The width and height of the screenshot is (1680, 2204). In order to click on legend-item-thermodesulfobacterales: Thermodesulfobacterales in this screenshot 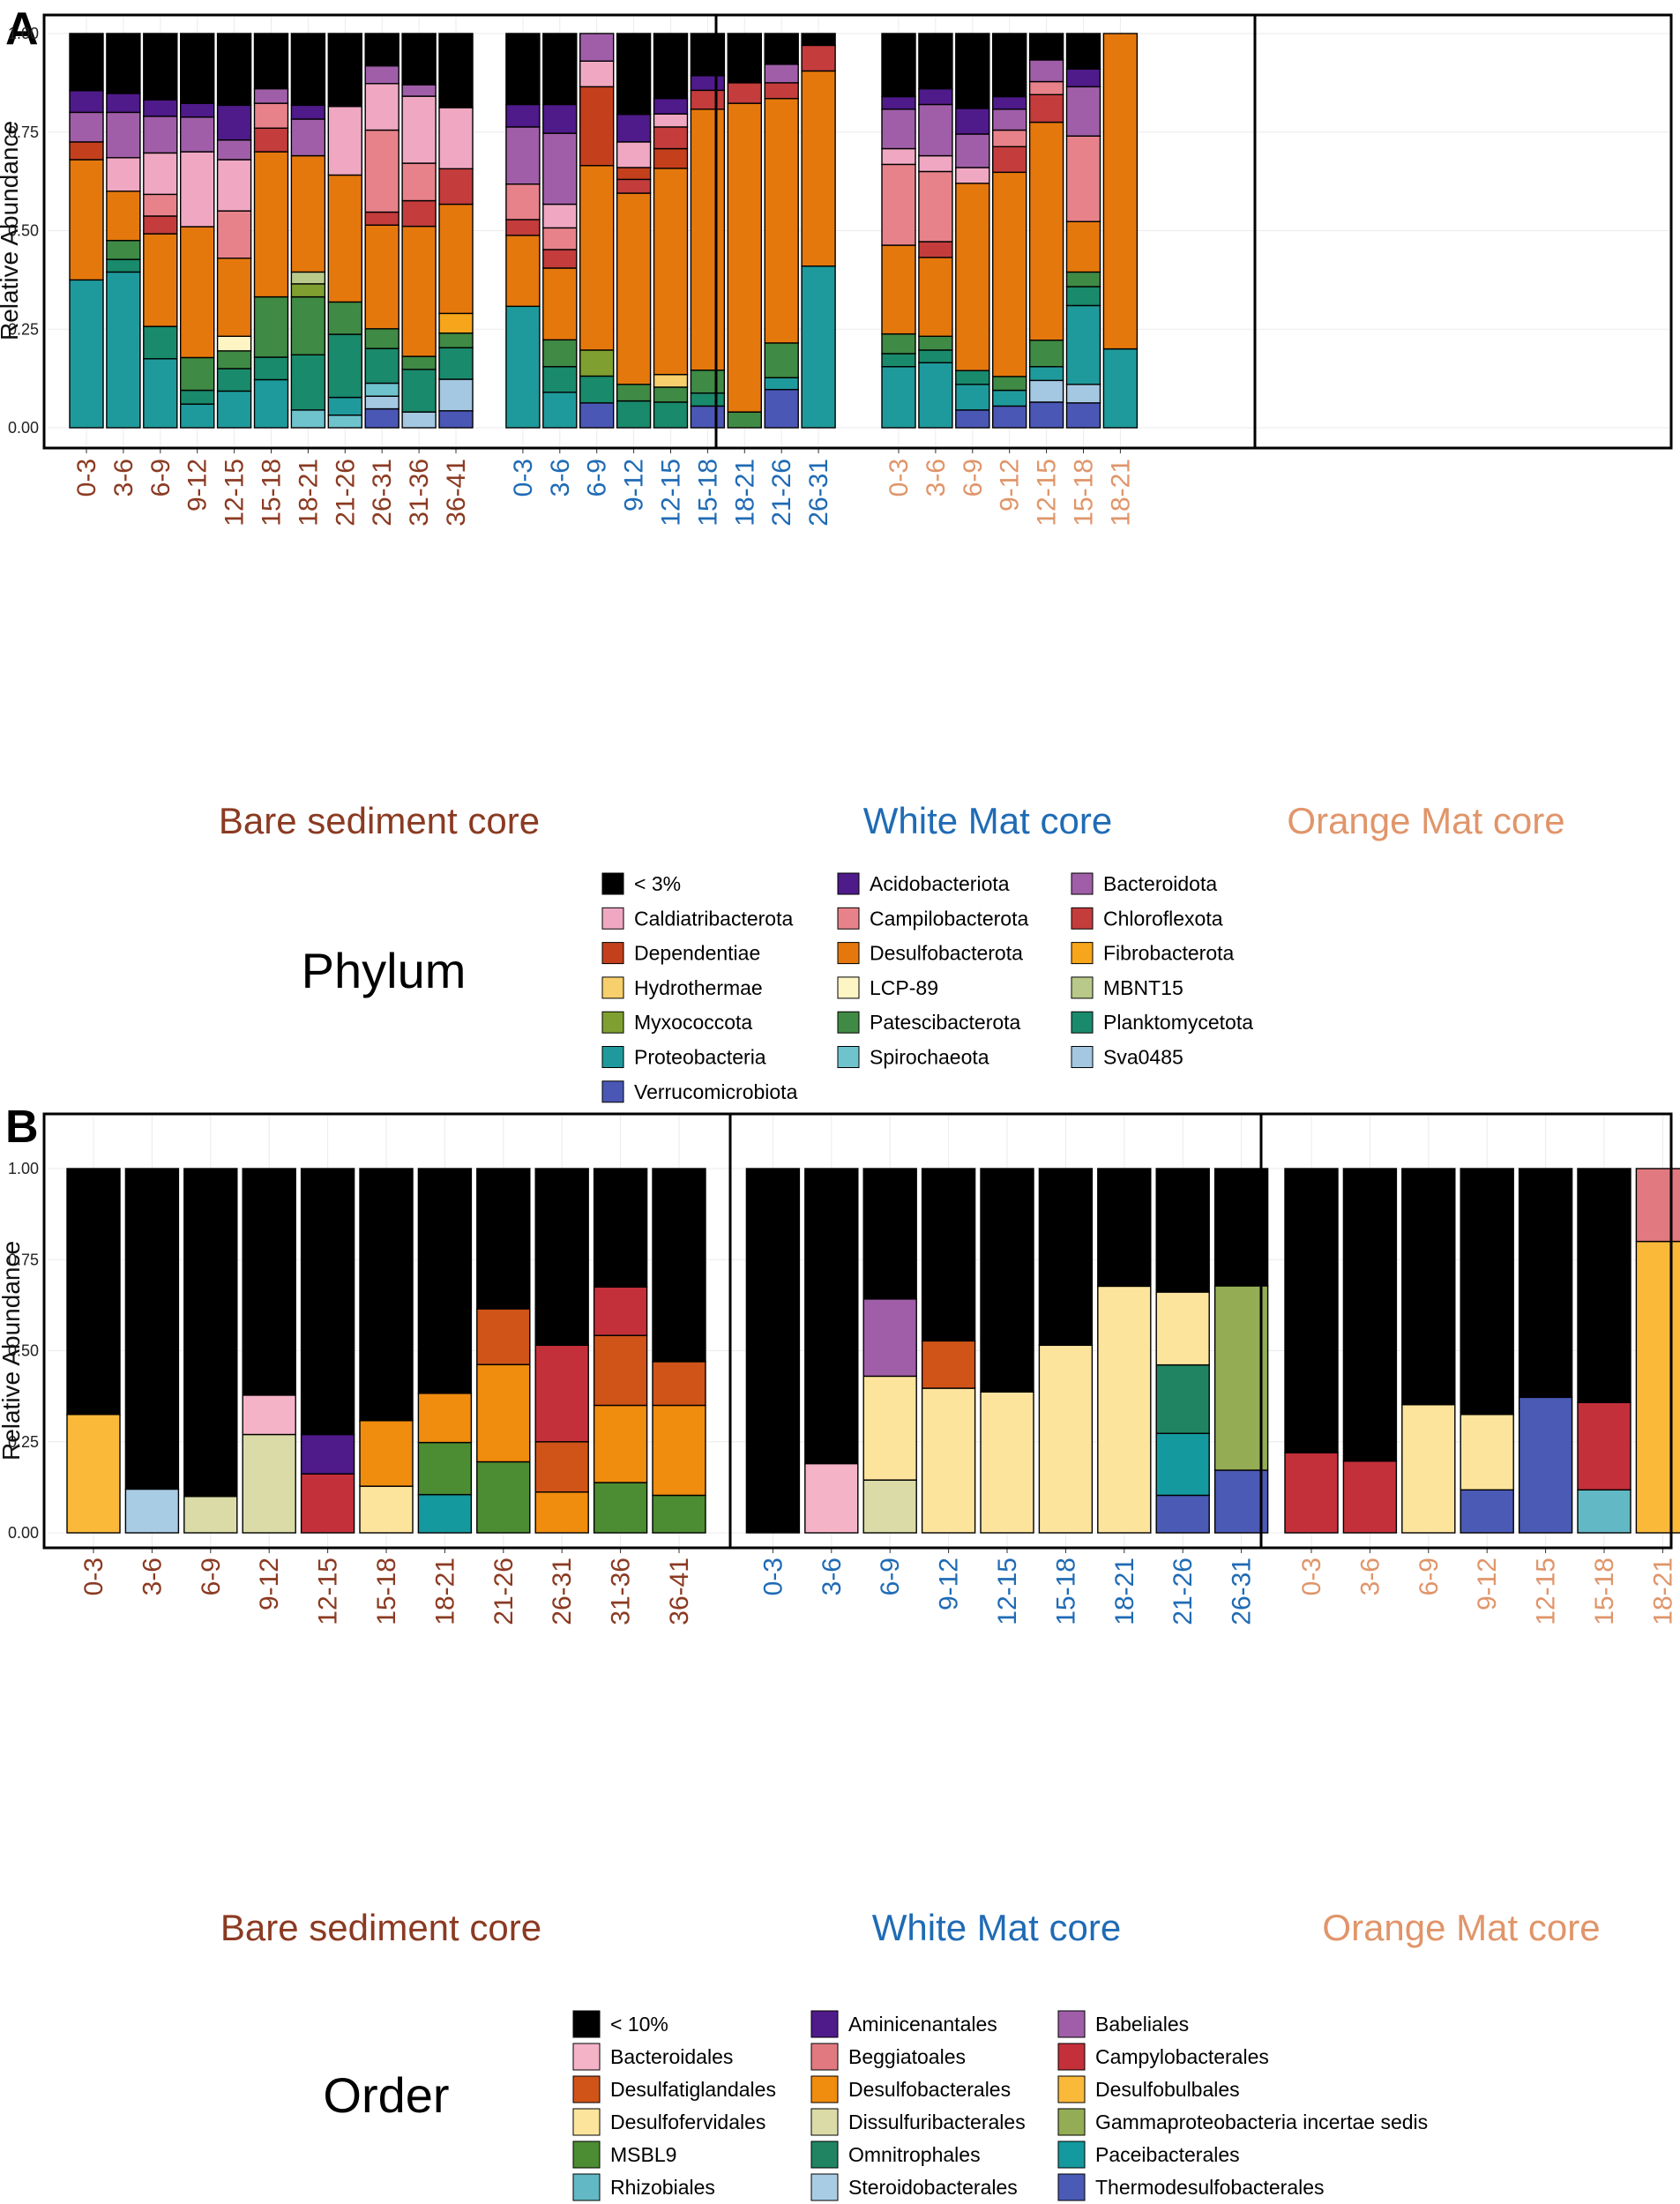, I will do `click(1191, 2187)`.